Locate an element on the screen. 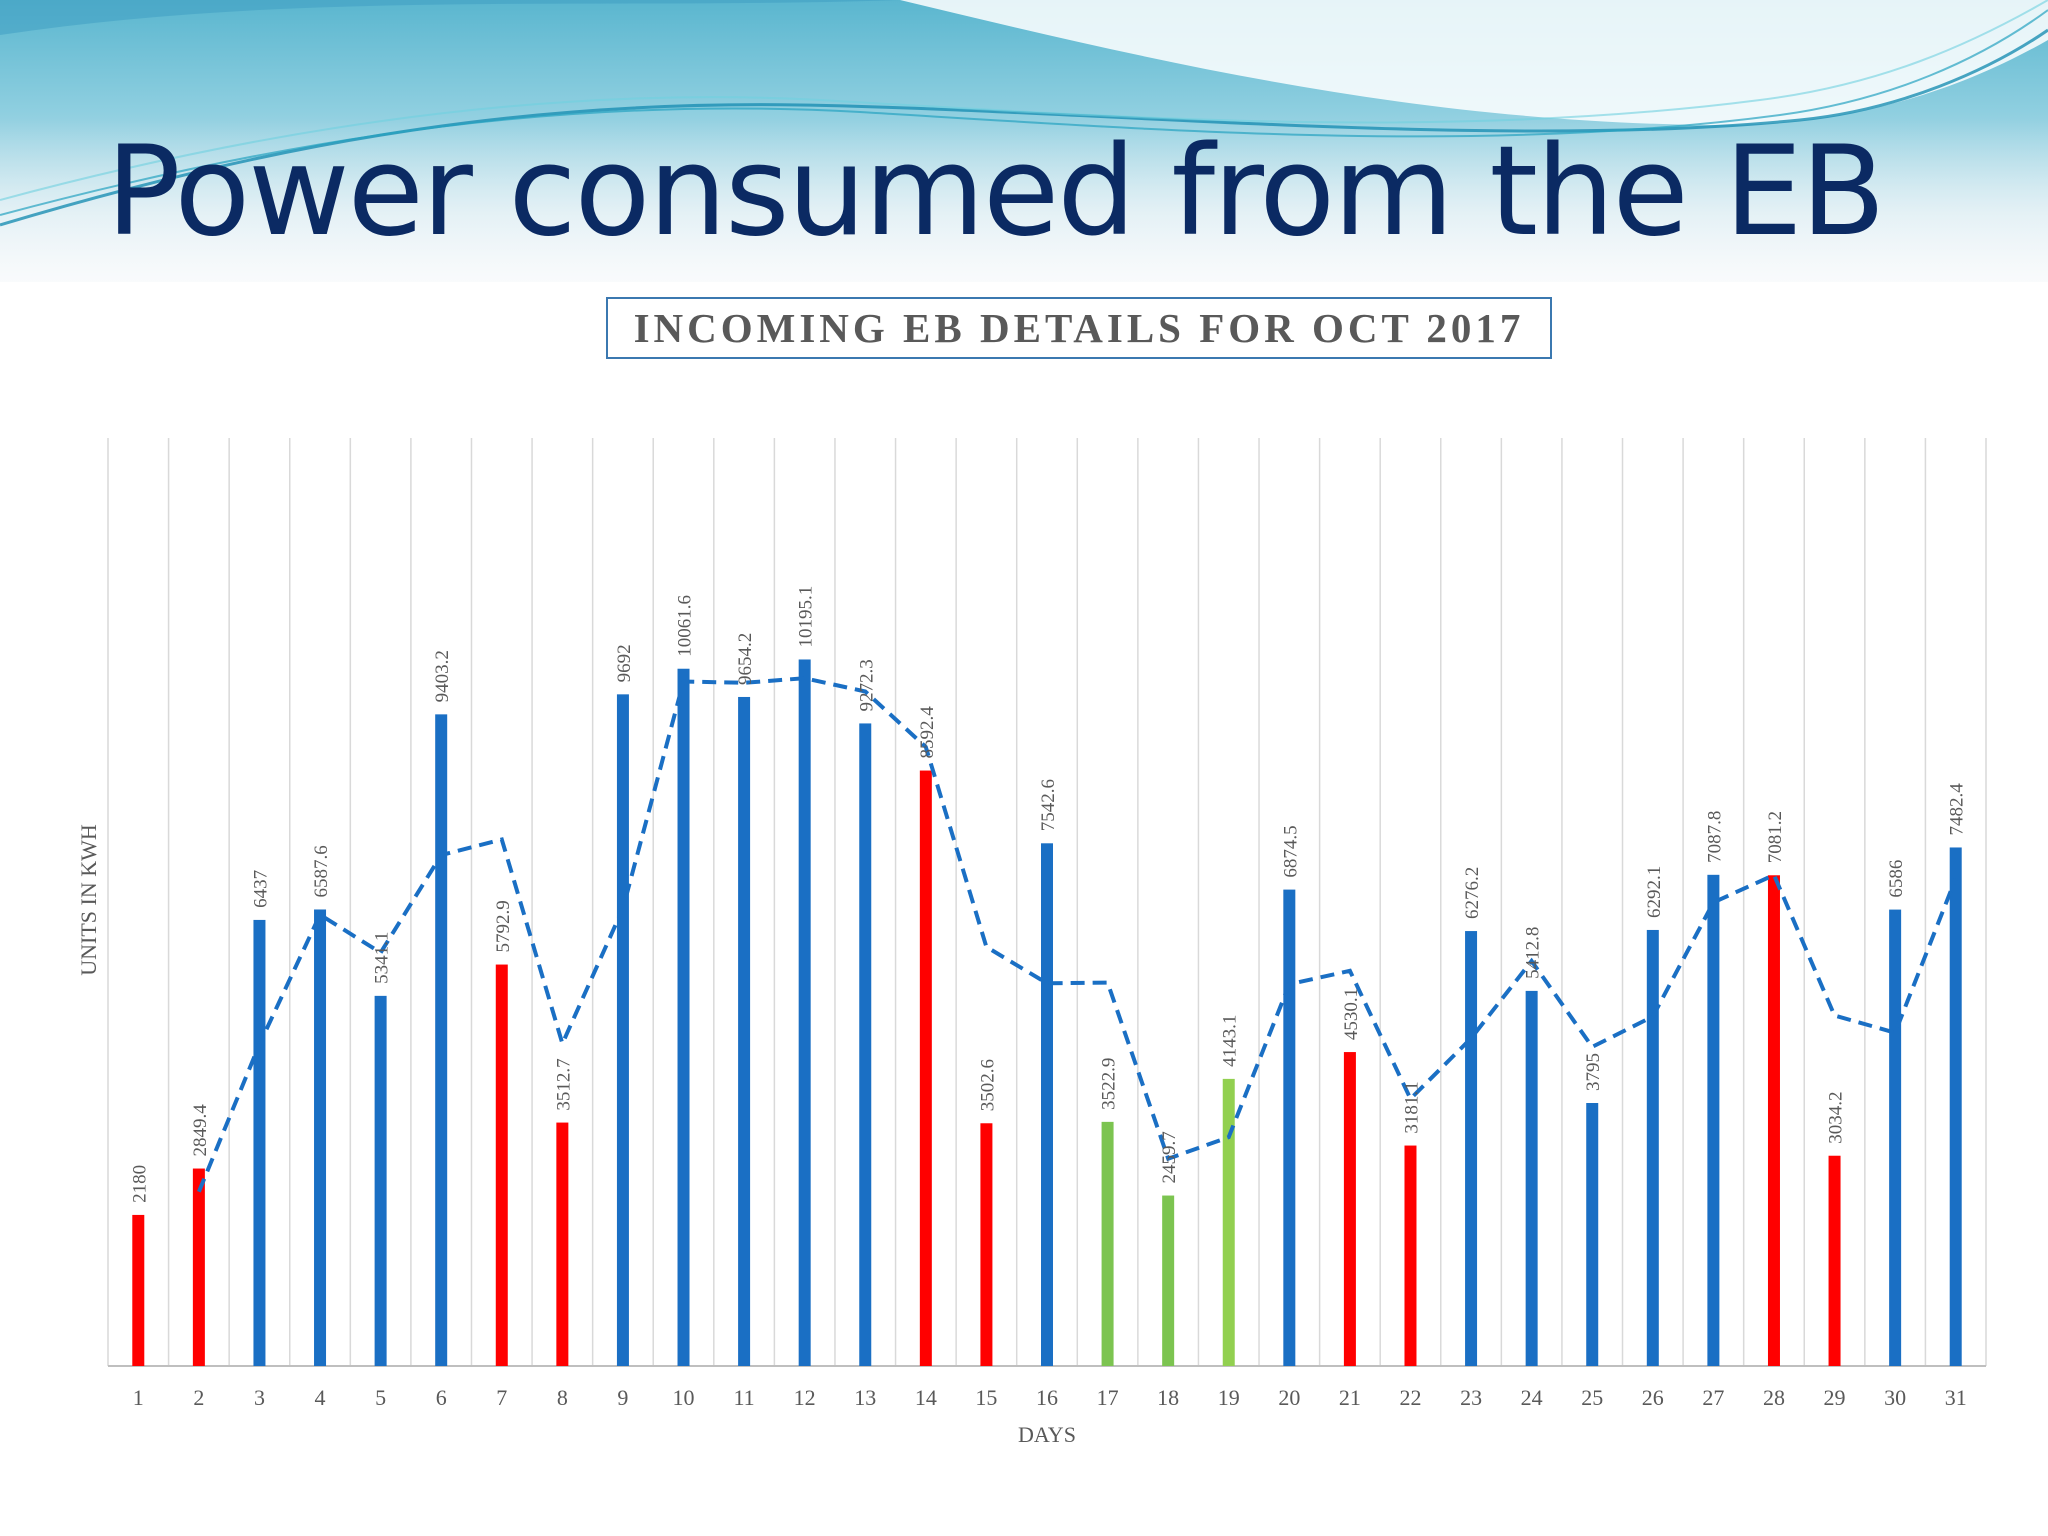 The width and height of the screenshot is (2048, 1536). data-label: 10195.1 is located at coordinates (806, 617).